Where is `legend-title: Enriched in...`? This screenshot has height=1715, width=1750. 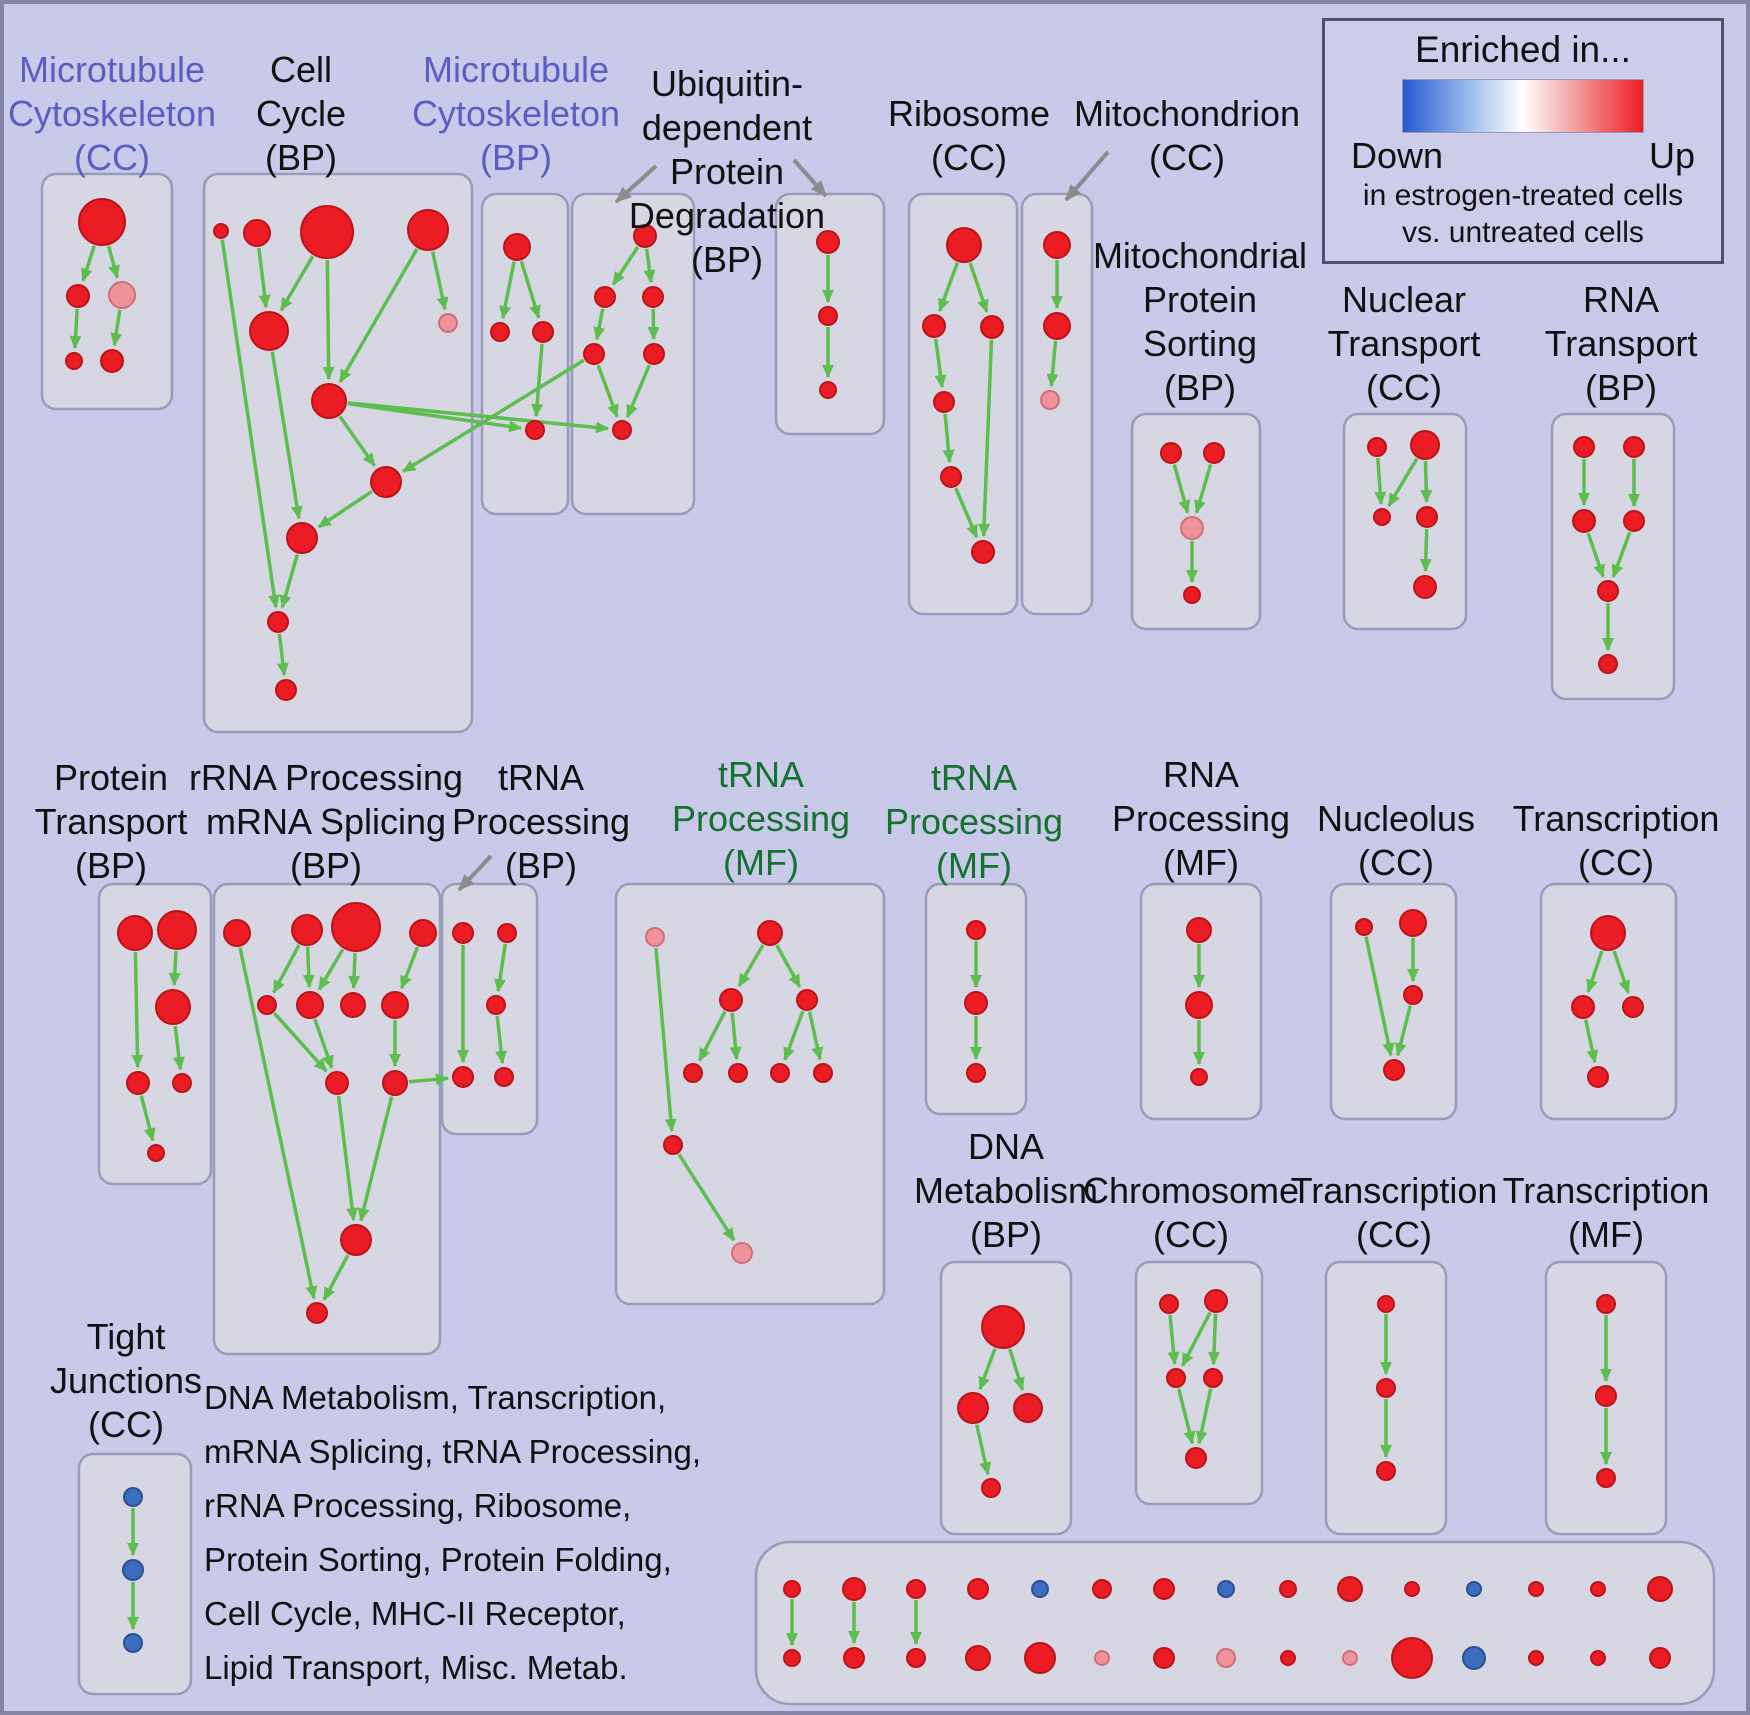 legend-title: Enriched in... is located at coordinates (1523, 49).